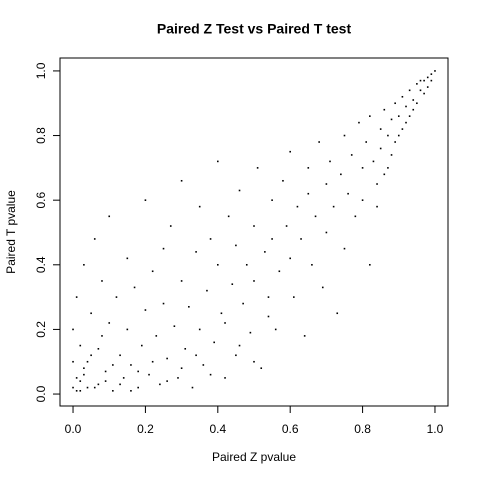  Describe the element at coordinates (254, 29) in the screenshot. I see `chart-title: Paired Z Test vs Paired T test` at that location.